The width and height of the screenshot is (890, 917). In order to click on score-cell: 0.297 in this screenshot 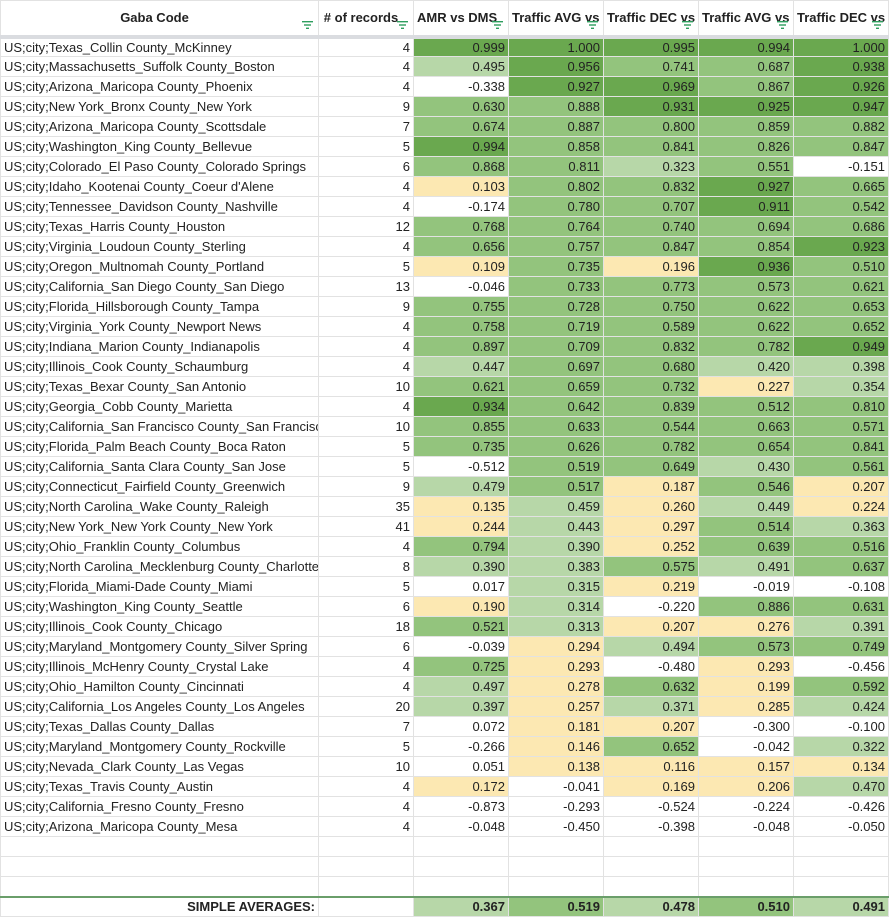, I will do `click(651, 526)`.